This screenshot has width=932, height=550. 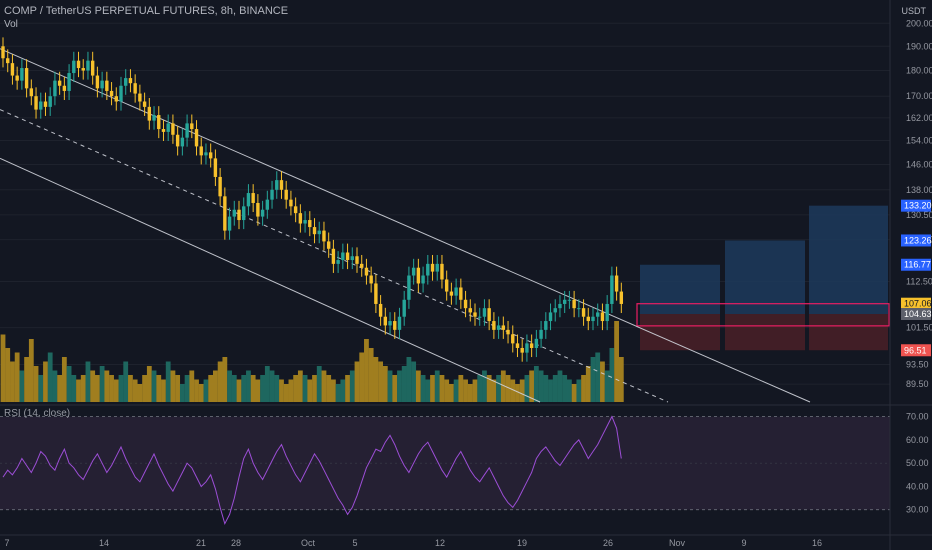 What do you see at coordinates (917, 384) in the screenshot?
I see `price-tick-label: 89.50` at bounding box center [917, 384].